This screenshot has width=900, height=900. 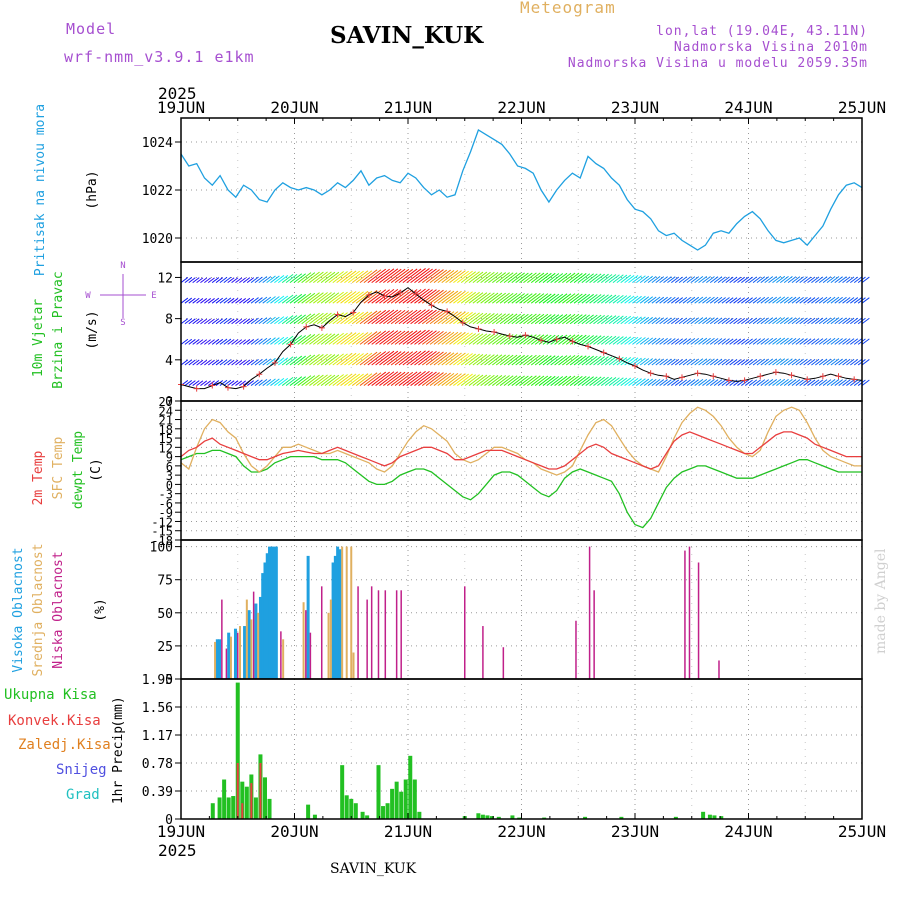 I want to click on compass-west: W, so click(x=88, y=296).